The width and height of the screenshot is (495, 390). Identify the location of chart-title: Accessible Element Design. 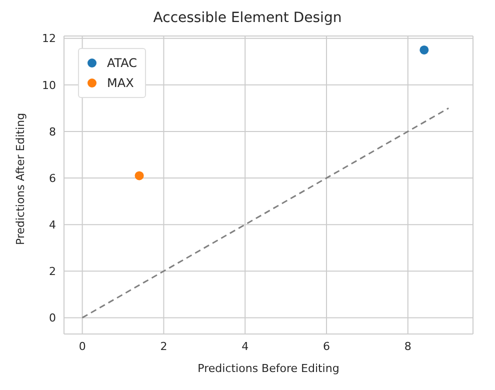
(247, 18).